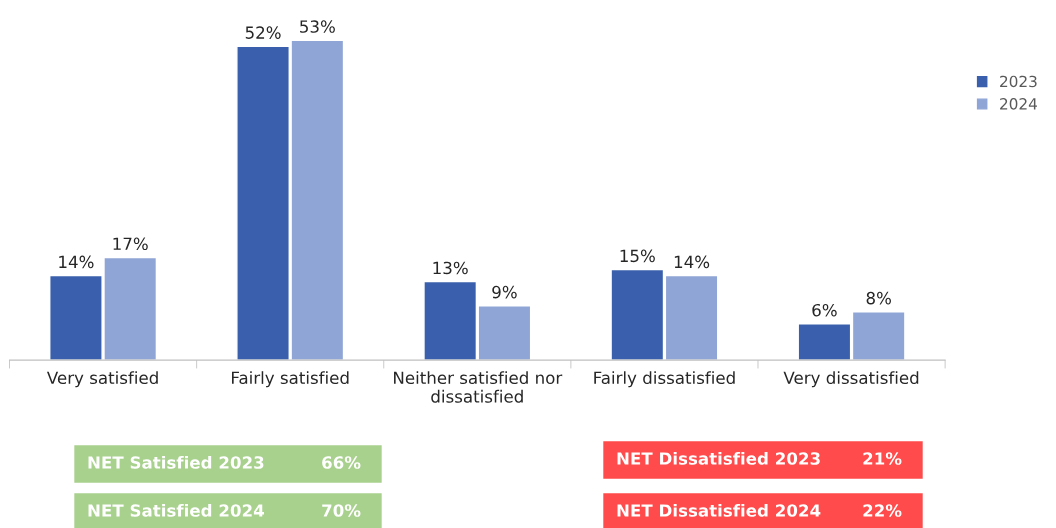 The image size is (1056, 528). What do you see at coordinates (290, 379) in the screenshot?
I see `x-tick-label: Fairly satisfied` at bounding box center [290, 379].